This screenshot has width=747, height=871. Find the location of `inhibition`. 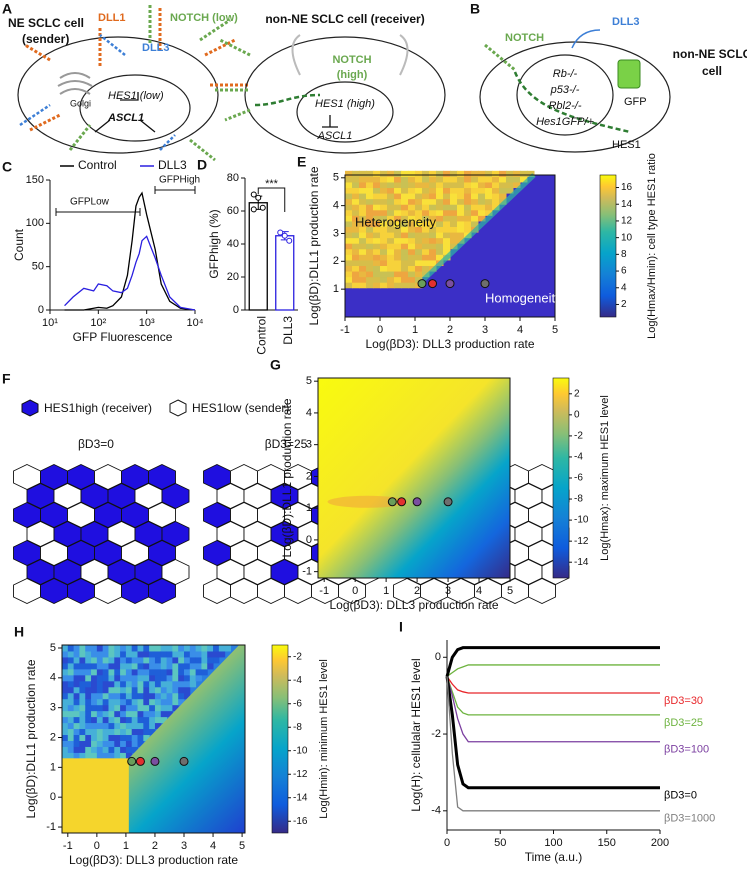

inhibition is located at coordinates (330, 121).